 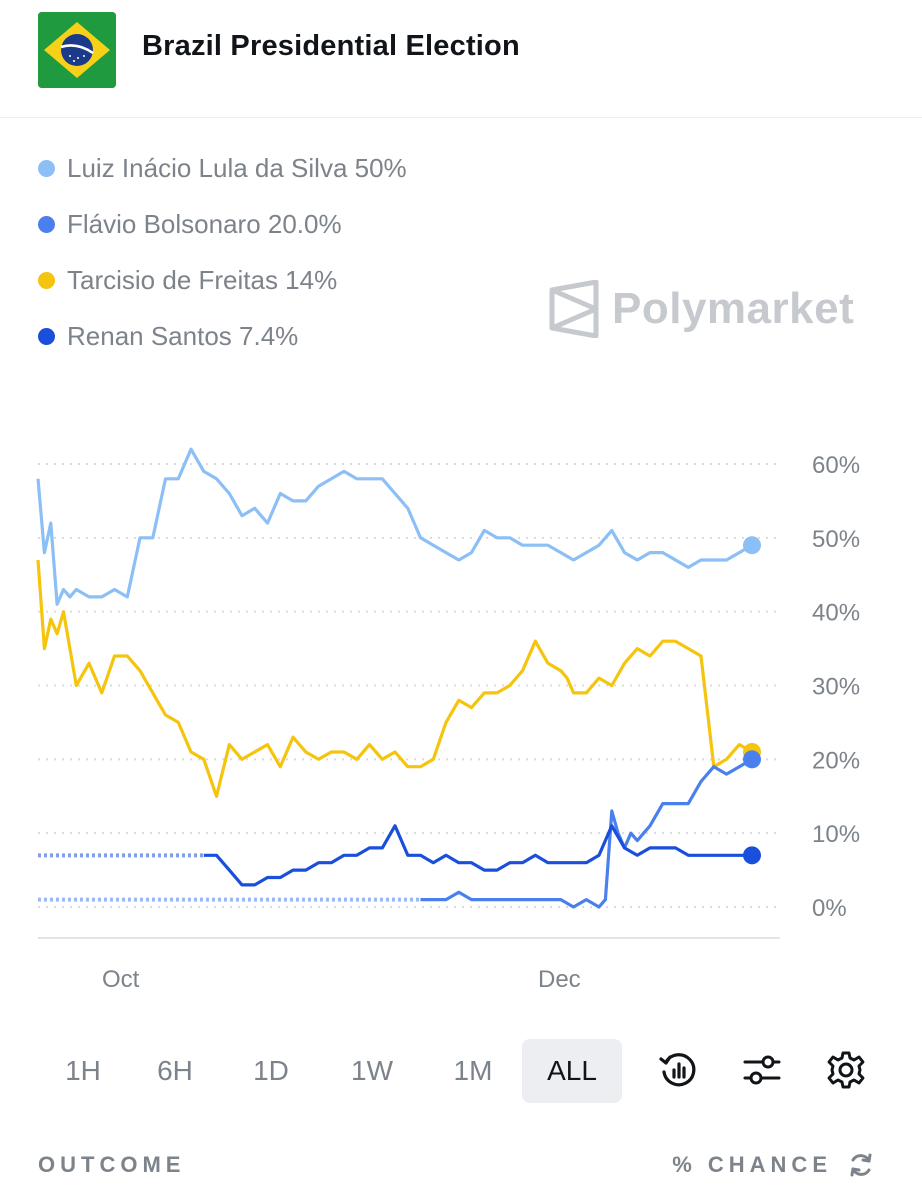 I want to click on time-range-selector: 1H 6H 1D 1W 1M ALL, so click(x=458, y=1071).